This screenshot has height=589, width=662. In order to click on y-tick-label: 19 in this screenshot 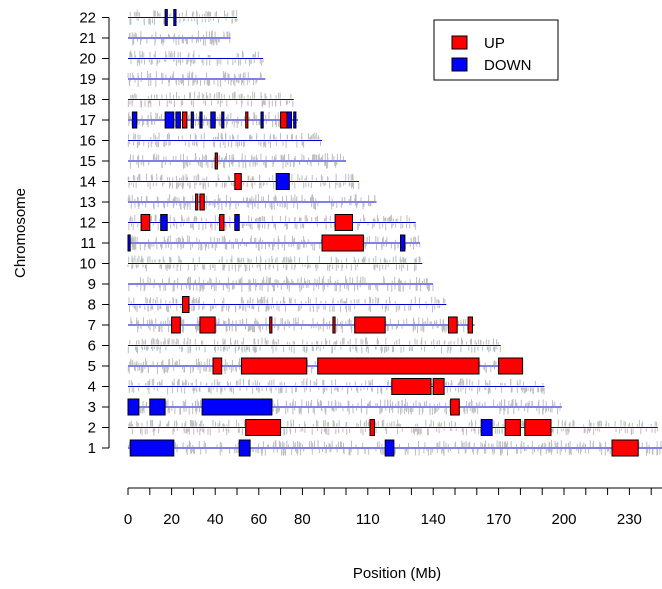, I will do `click(87, 79)`.